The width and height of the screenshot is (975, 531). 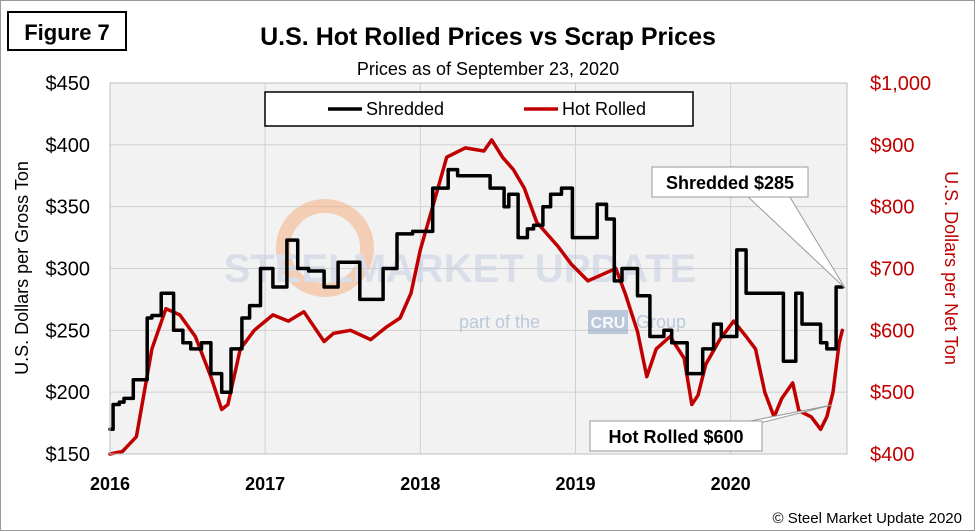 What do you see at coordinates (892, 146) in the screenshot?
I see `y2-tick-label: $900` at bounding box center [892, 146].